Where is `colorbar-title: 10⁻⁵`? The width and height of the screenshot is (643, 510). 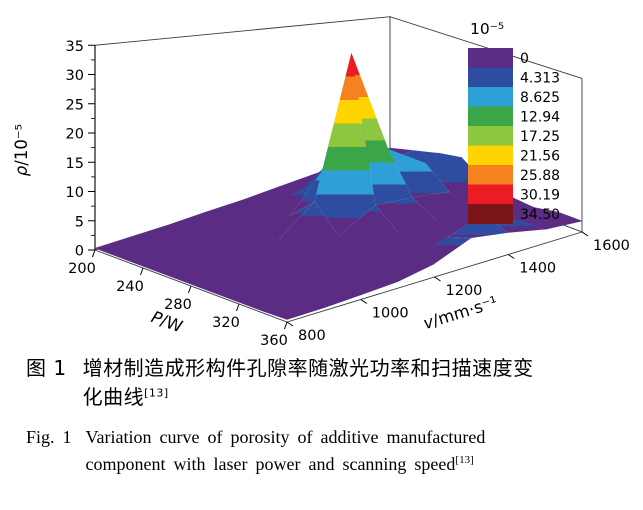 colorbar-title: 10⁻⁵ is located at coordinates (487, 29).